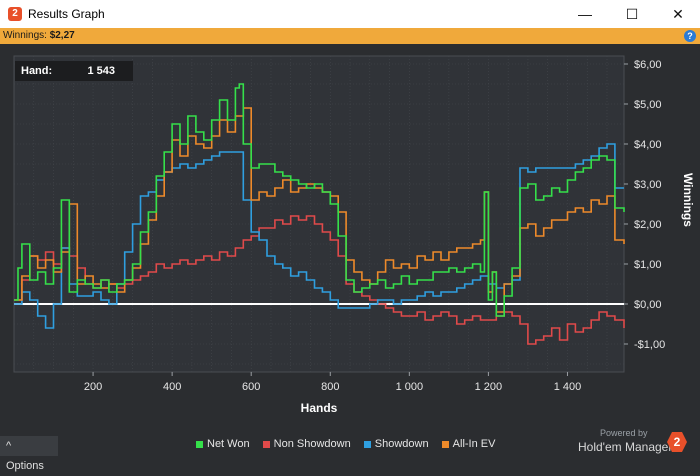  What do you see at coordinates (585, 14) in the screenshot?
I see `minimize-button: —` at bounding box center [585, 14].